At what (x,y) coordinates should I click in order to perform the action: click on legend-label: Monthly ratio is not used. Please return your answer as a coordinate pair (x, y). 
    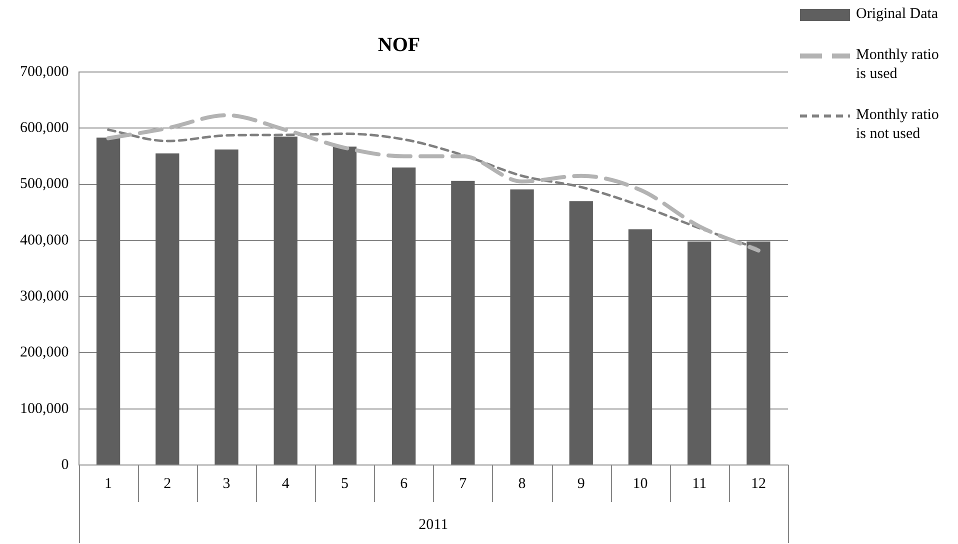
    Looking at the image, I should click on (898, 125).